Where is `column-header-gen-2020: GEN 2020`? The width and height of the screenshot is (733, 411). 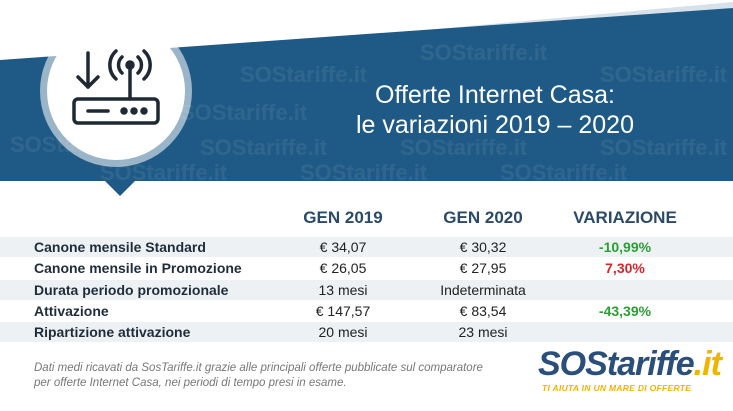 column-header-gen-2020: GEN 2020 is located at coordinates (483, 217).